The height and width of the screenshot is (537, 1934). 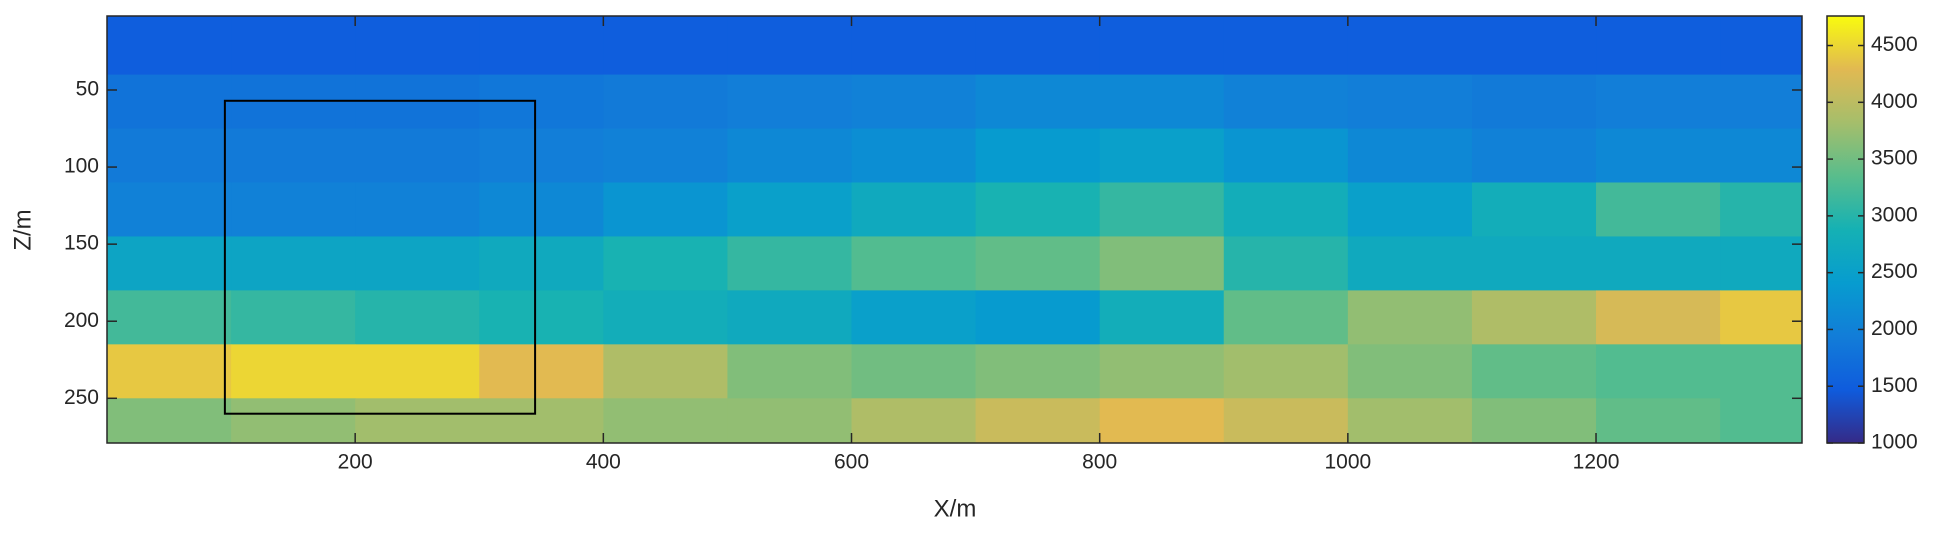 I want to click on colorbar-tick-label: 4000, so click(x=1894, y=101).